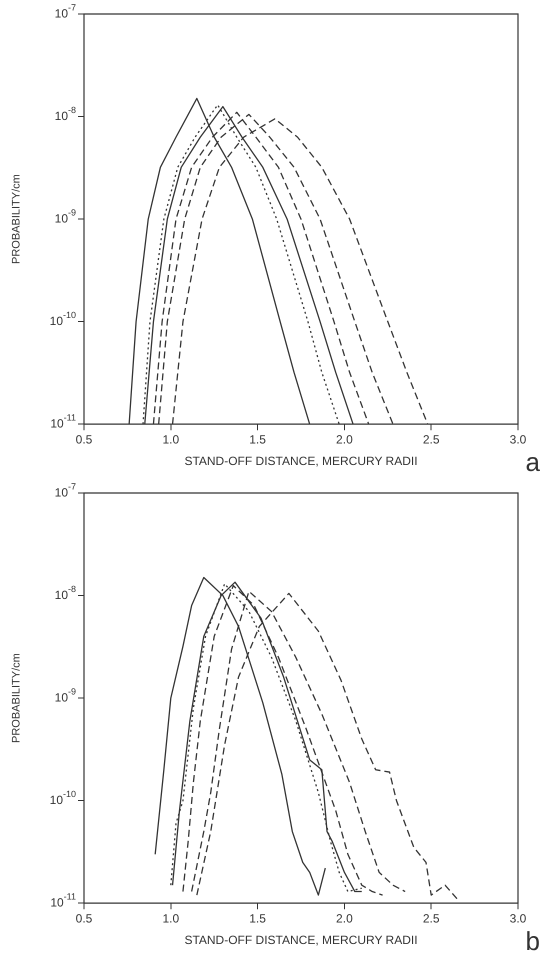 The image size is (544, 959). I want to click on text: a, so click(533, 462).